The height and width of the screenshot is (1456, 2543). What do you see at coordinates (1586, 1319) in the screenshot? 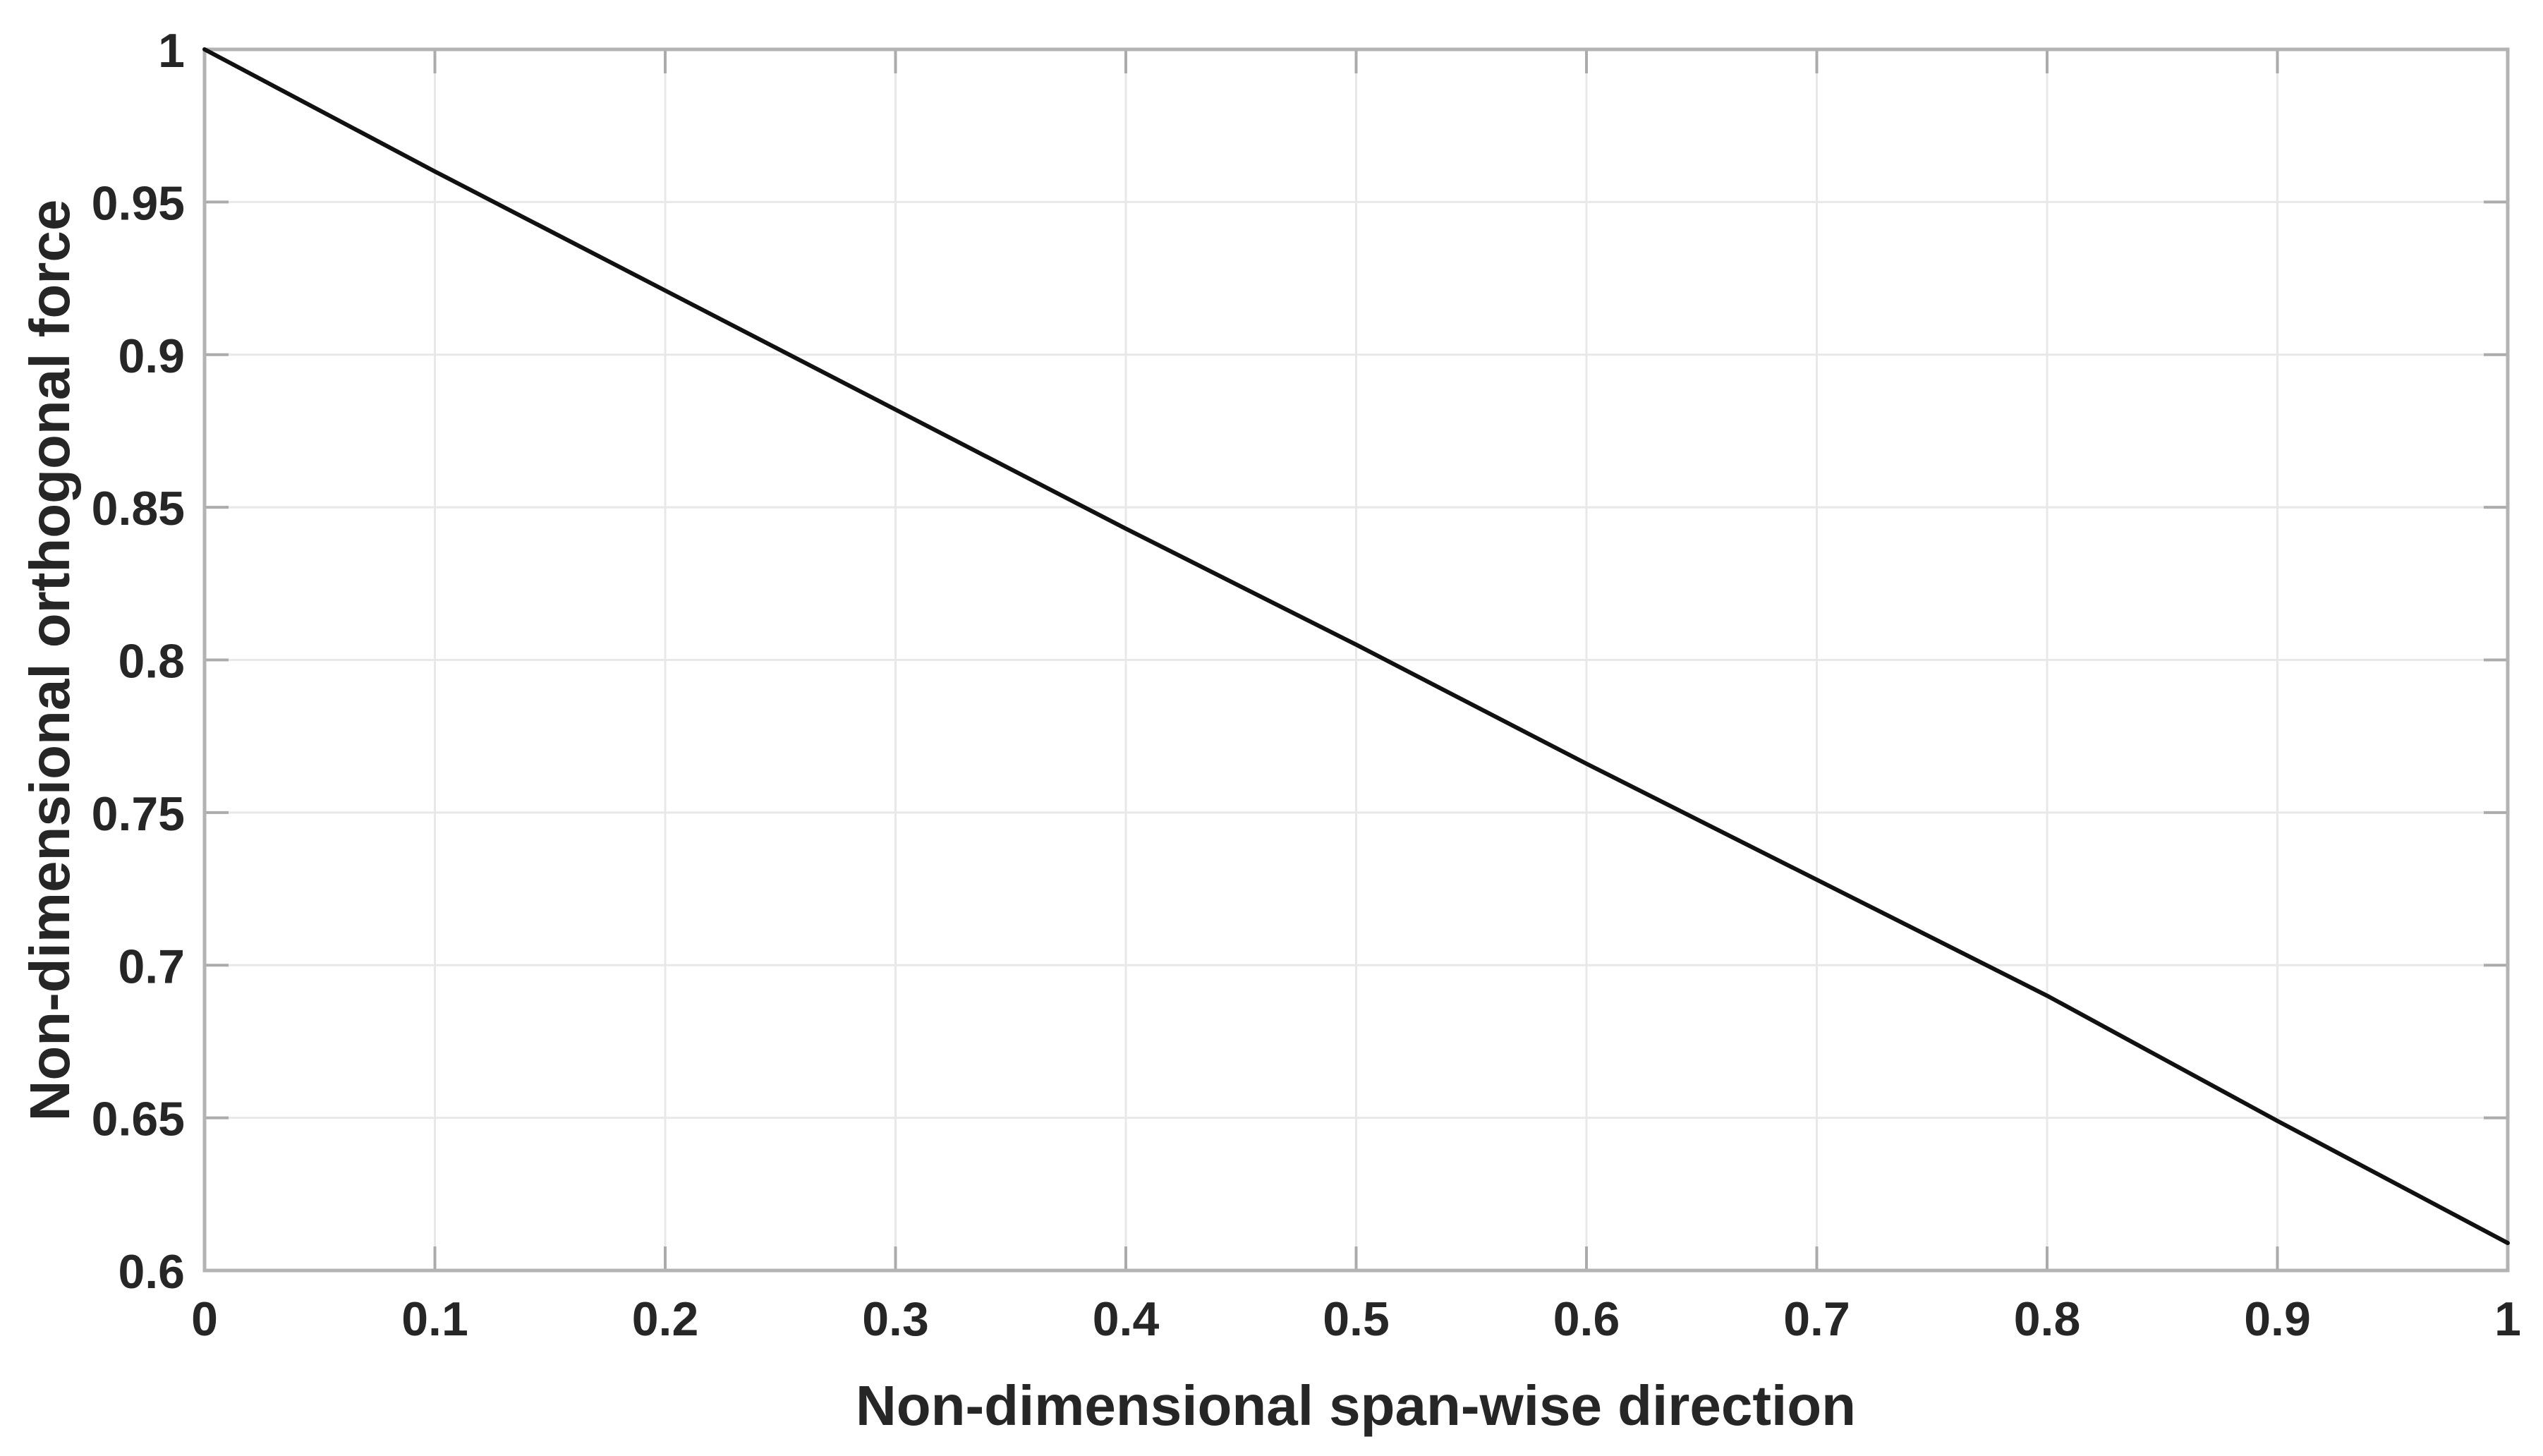
I see `x-tick-label: 0.6` at bounding box center [1586, 1319].